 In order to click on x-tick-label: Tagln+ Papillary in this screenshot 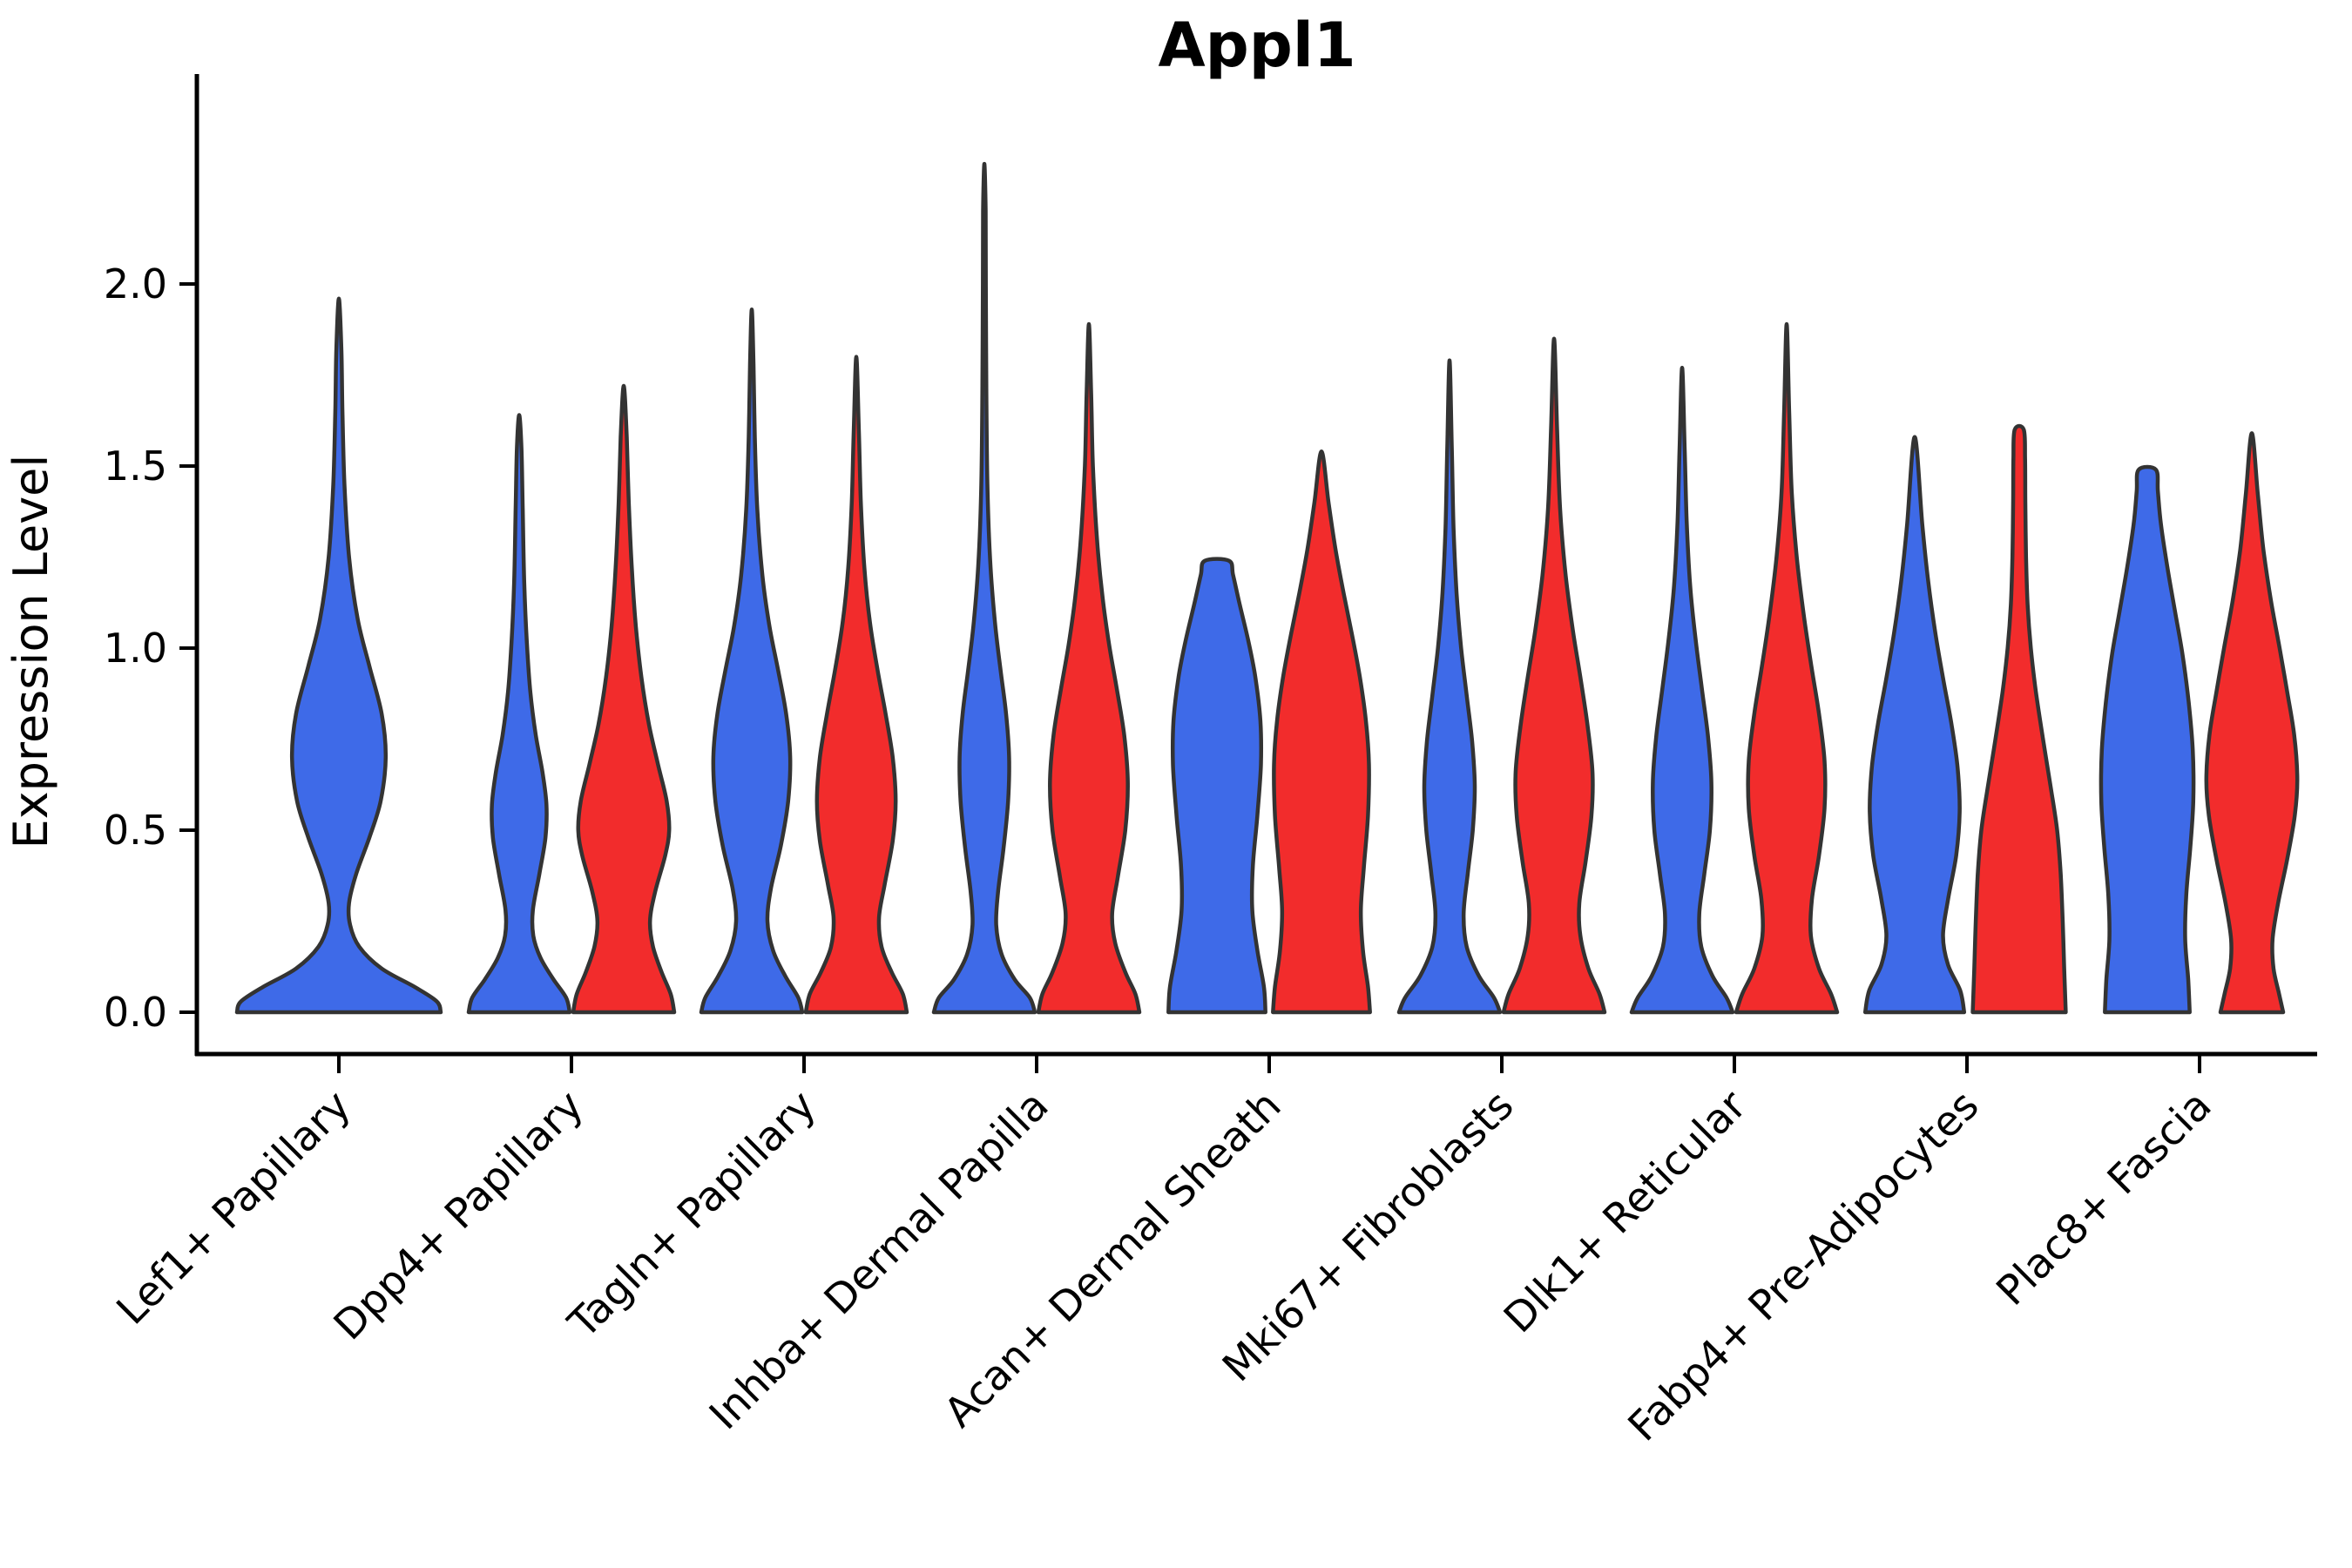, I will do `click(692, 1215)`.